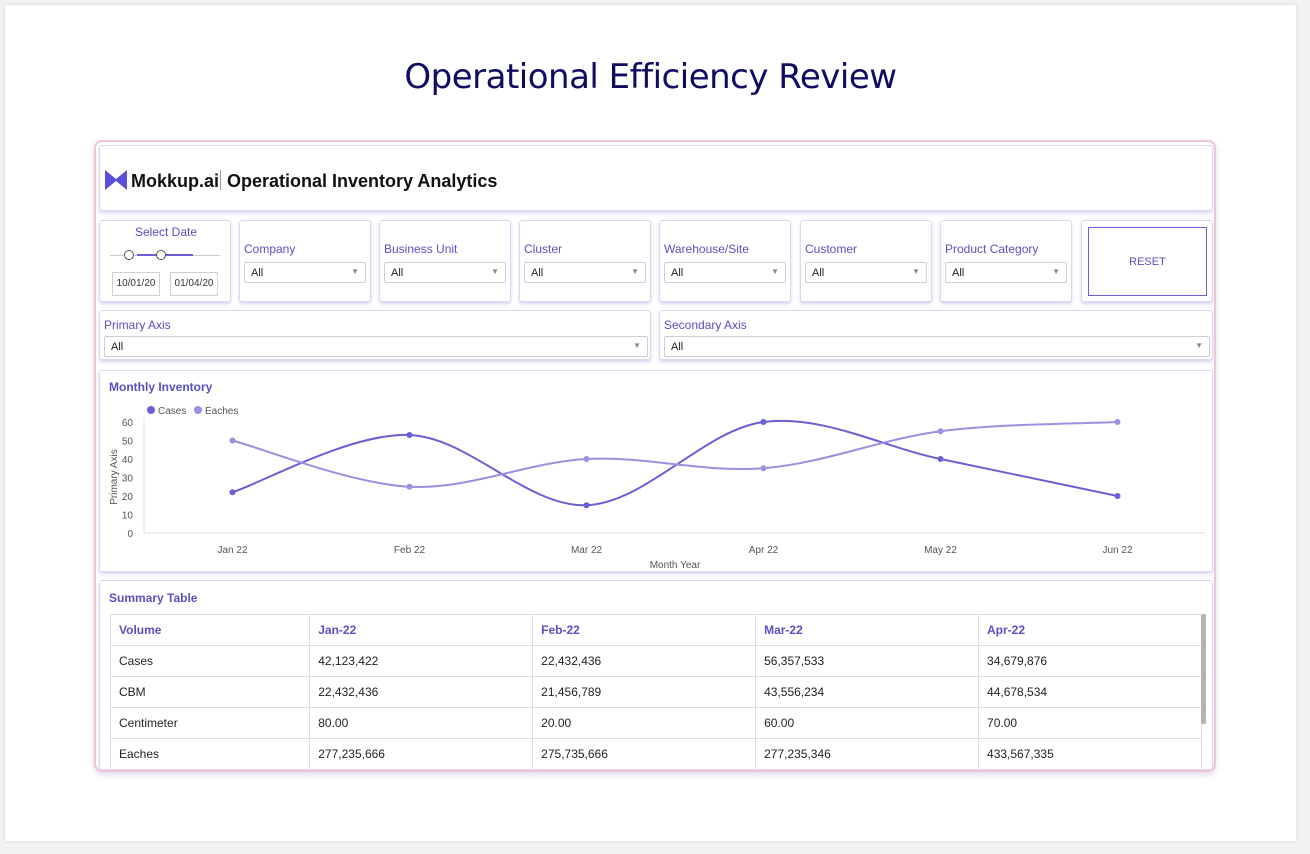  Describe the element at coordinates (585, 261) in the screenshot. I see `cluster-filter-card: Cluster All ▼` at that location.